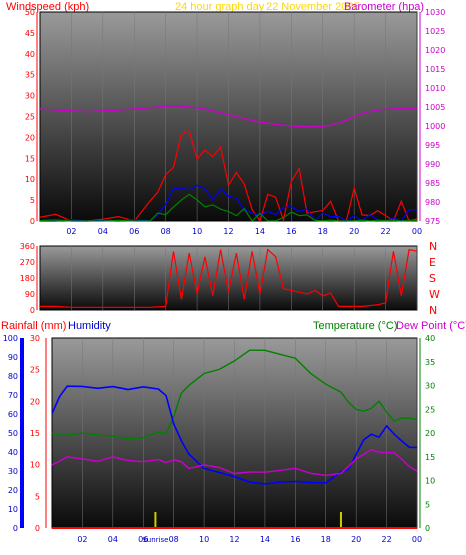 This screenshot has width=466, height=555. What do you see at coordinates (155, 540) in the screenshot?
I see `sunrise-label: Sunrise` at bounding box center [155, 540].